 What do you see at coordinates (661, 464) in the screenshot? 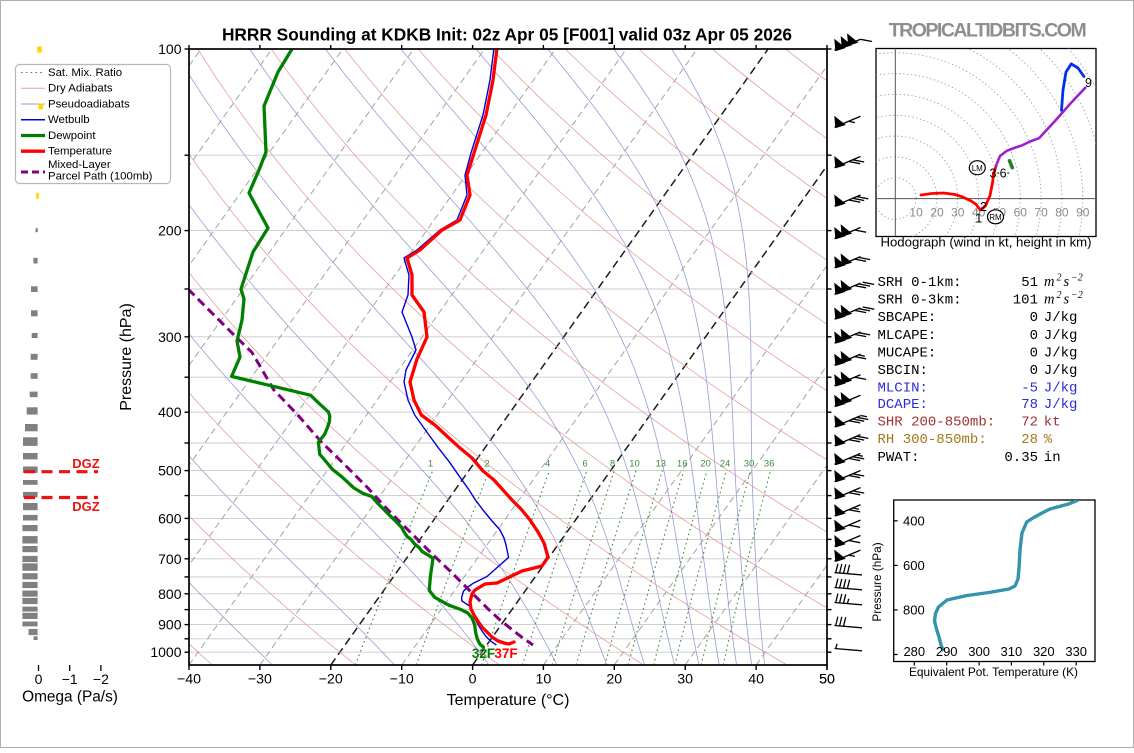
I see `svg-text: 13` at bounding box center [661, 464].